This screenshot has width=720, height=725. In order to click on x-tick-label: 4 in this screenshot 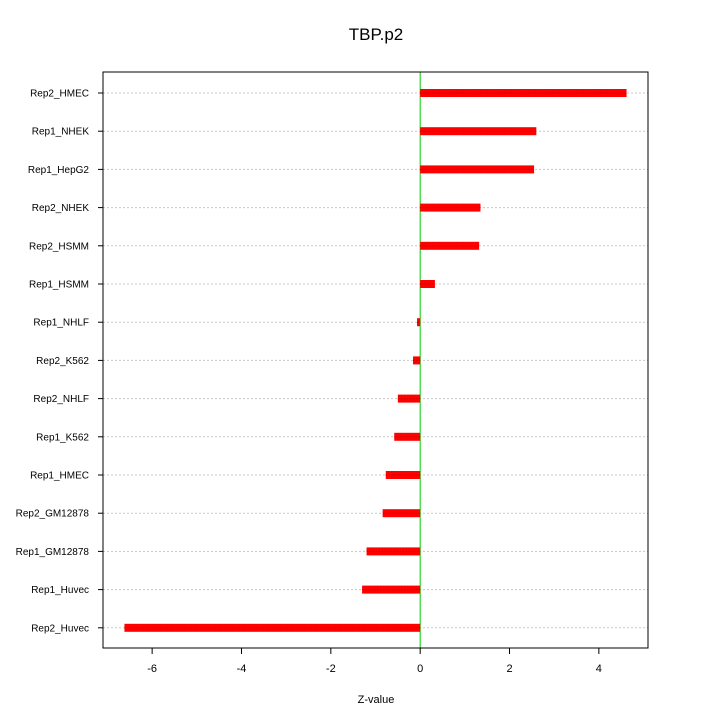, I will do `click(599, 669)`.